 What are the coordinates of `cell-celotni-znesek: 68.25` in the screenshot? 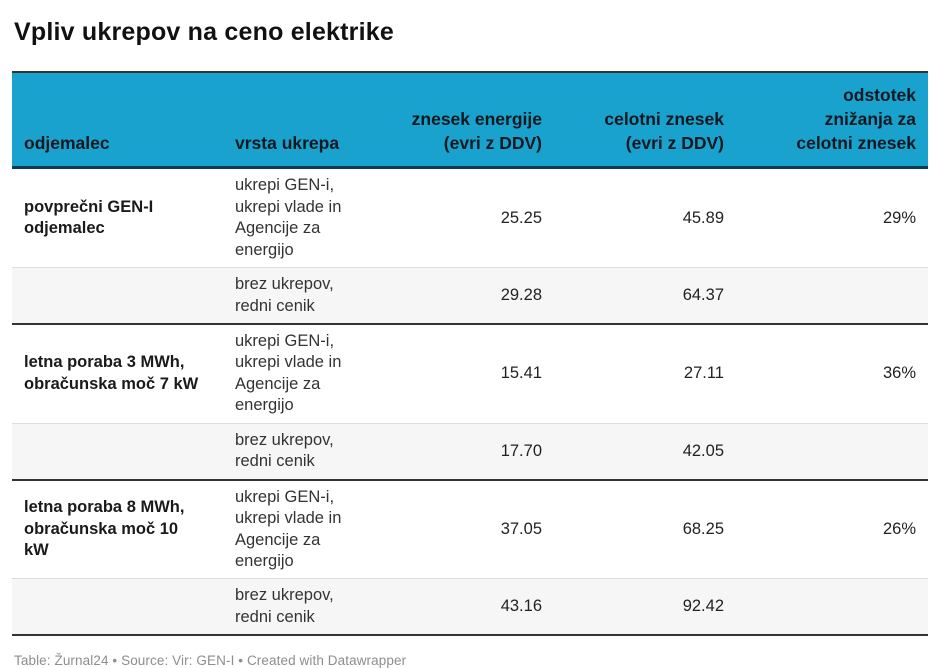 It's located at (645, 529).